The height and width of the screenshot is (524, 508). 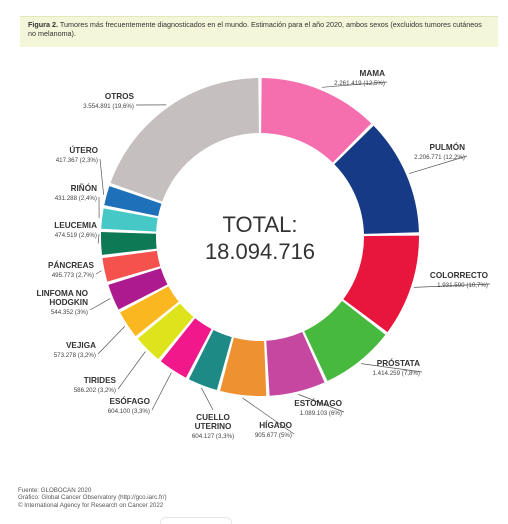 What do you see at coordinates (111, 340) in the screenshot?
I see `leader-line-vejiga` at bounding box center [111, 340].